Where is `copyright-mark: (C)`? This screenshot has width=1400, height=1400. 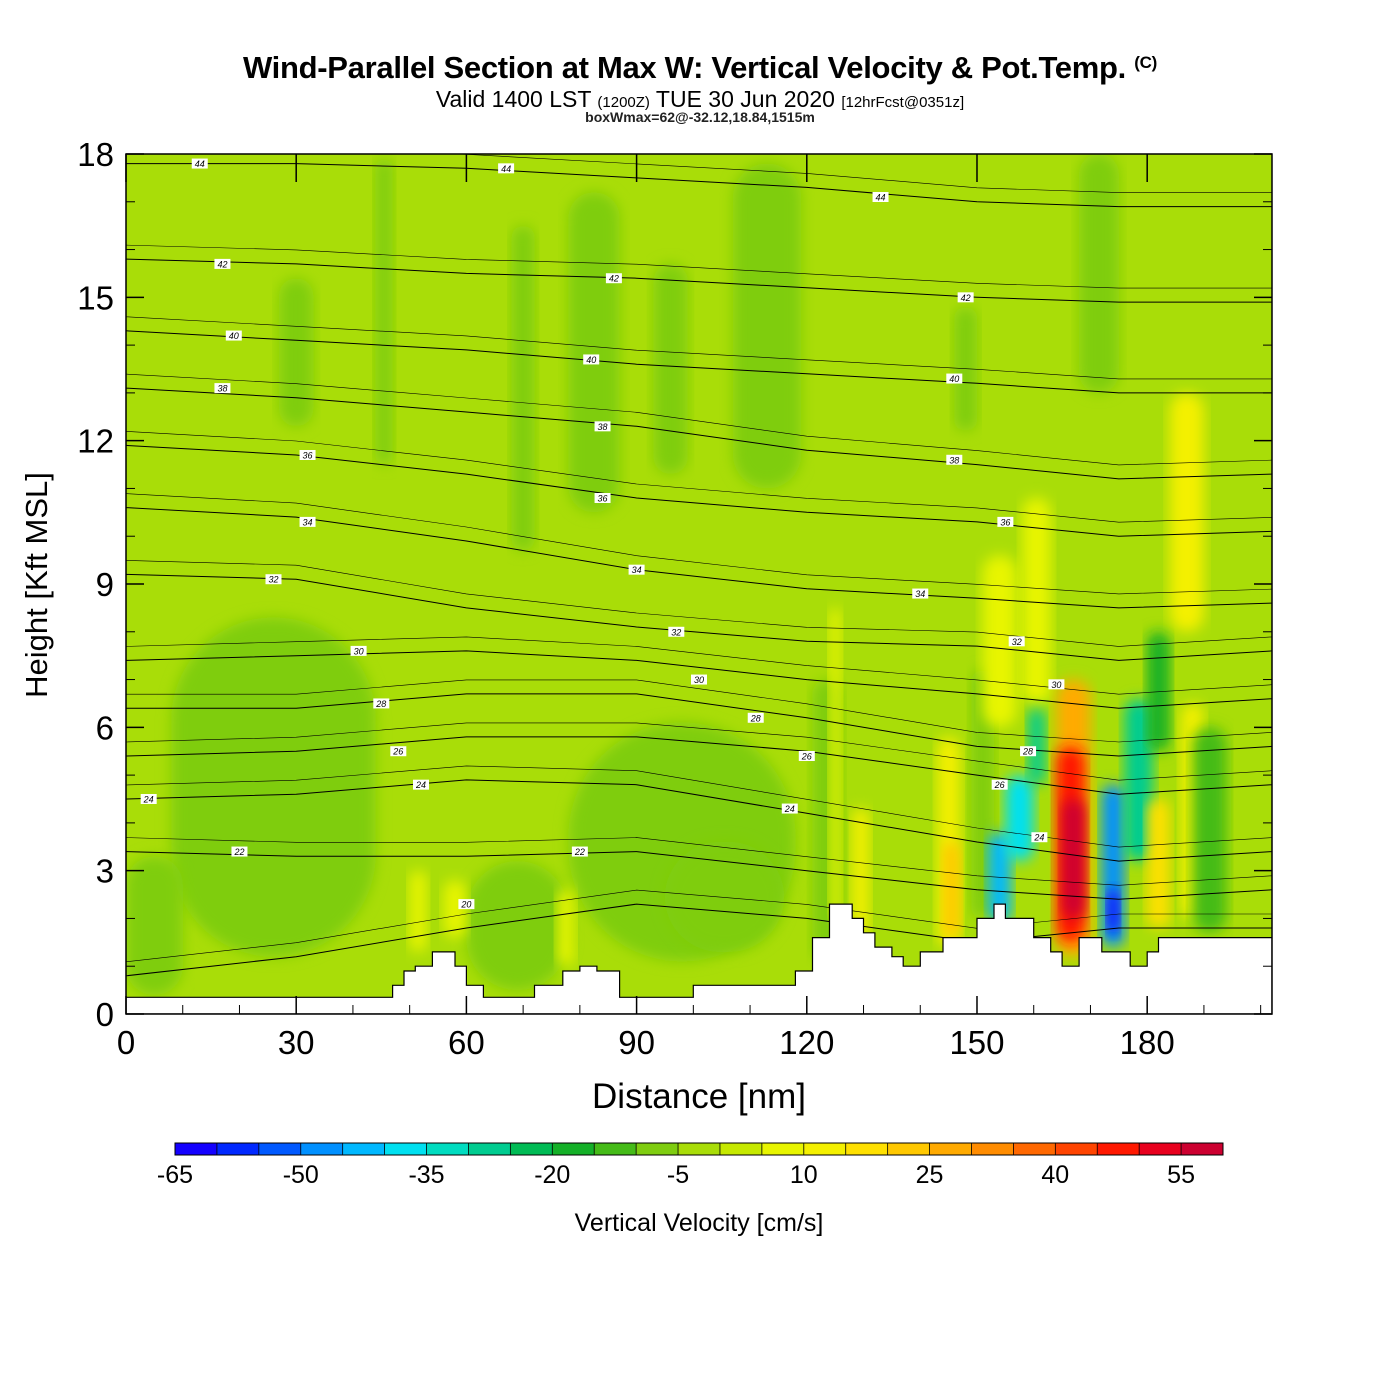
copyright-mark: (C) is located at coordinates (1145, 62).